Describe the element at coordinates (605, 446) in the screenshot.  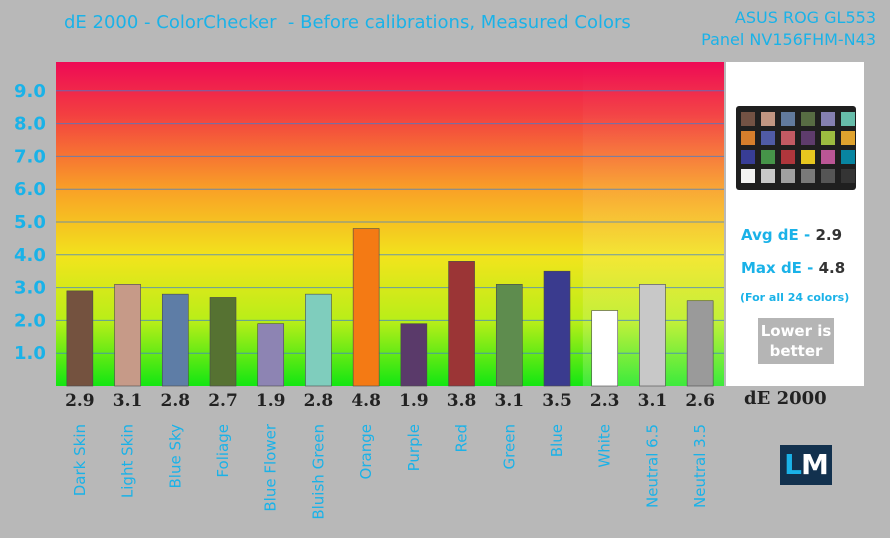
I see `category-label: White` at that location.